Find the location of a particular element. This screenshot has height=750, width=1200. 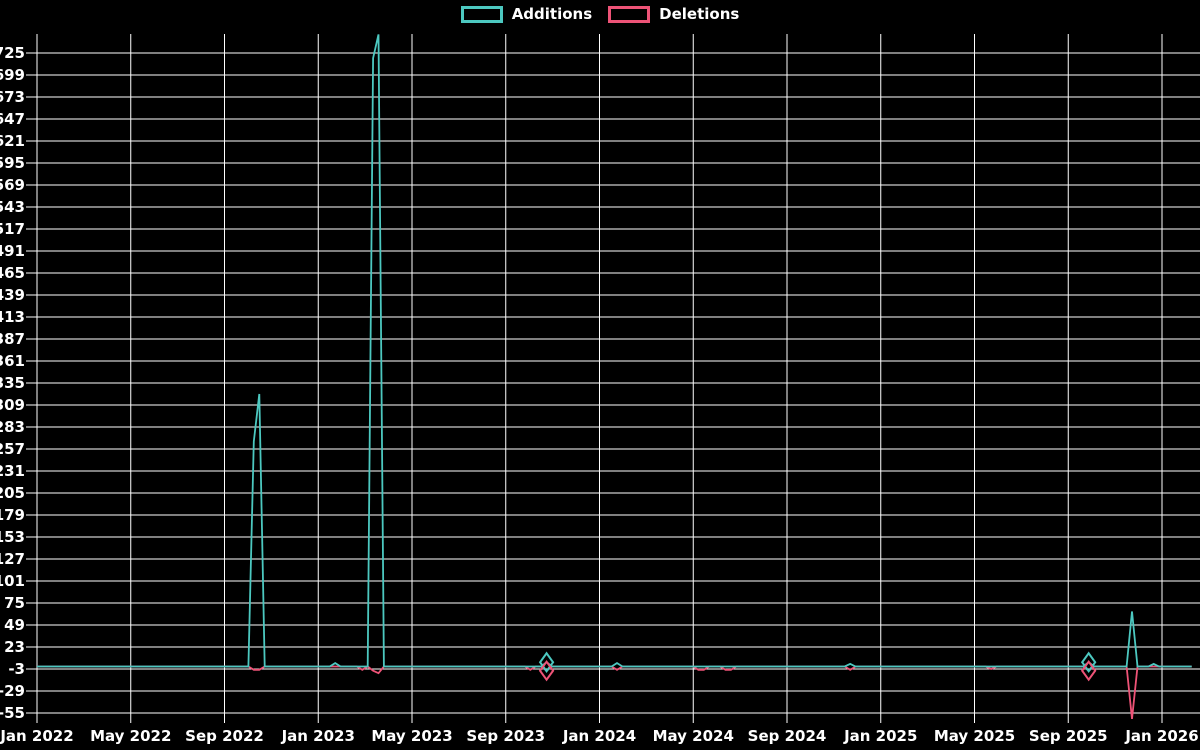

legend-item-additions: Additions is located at coordinates (526, 14).